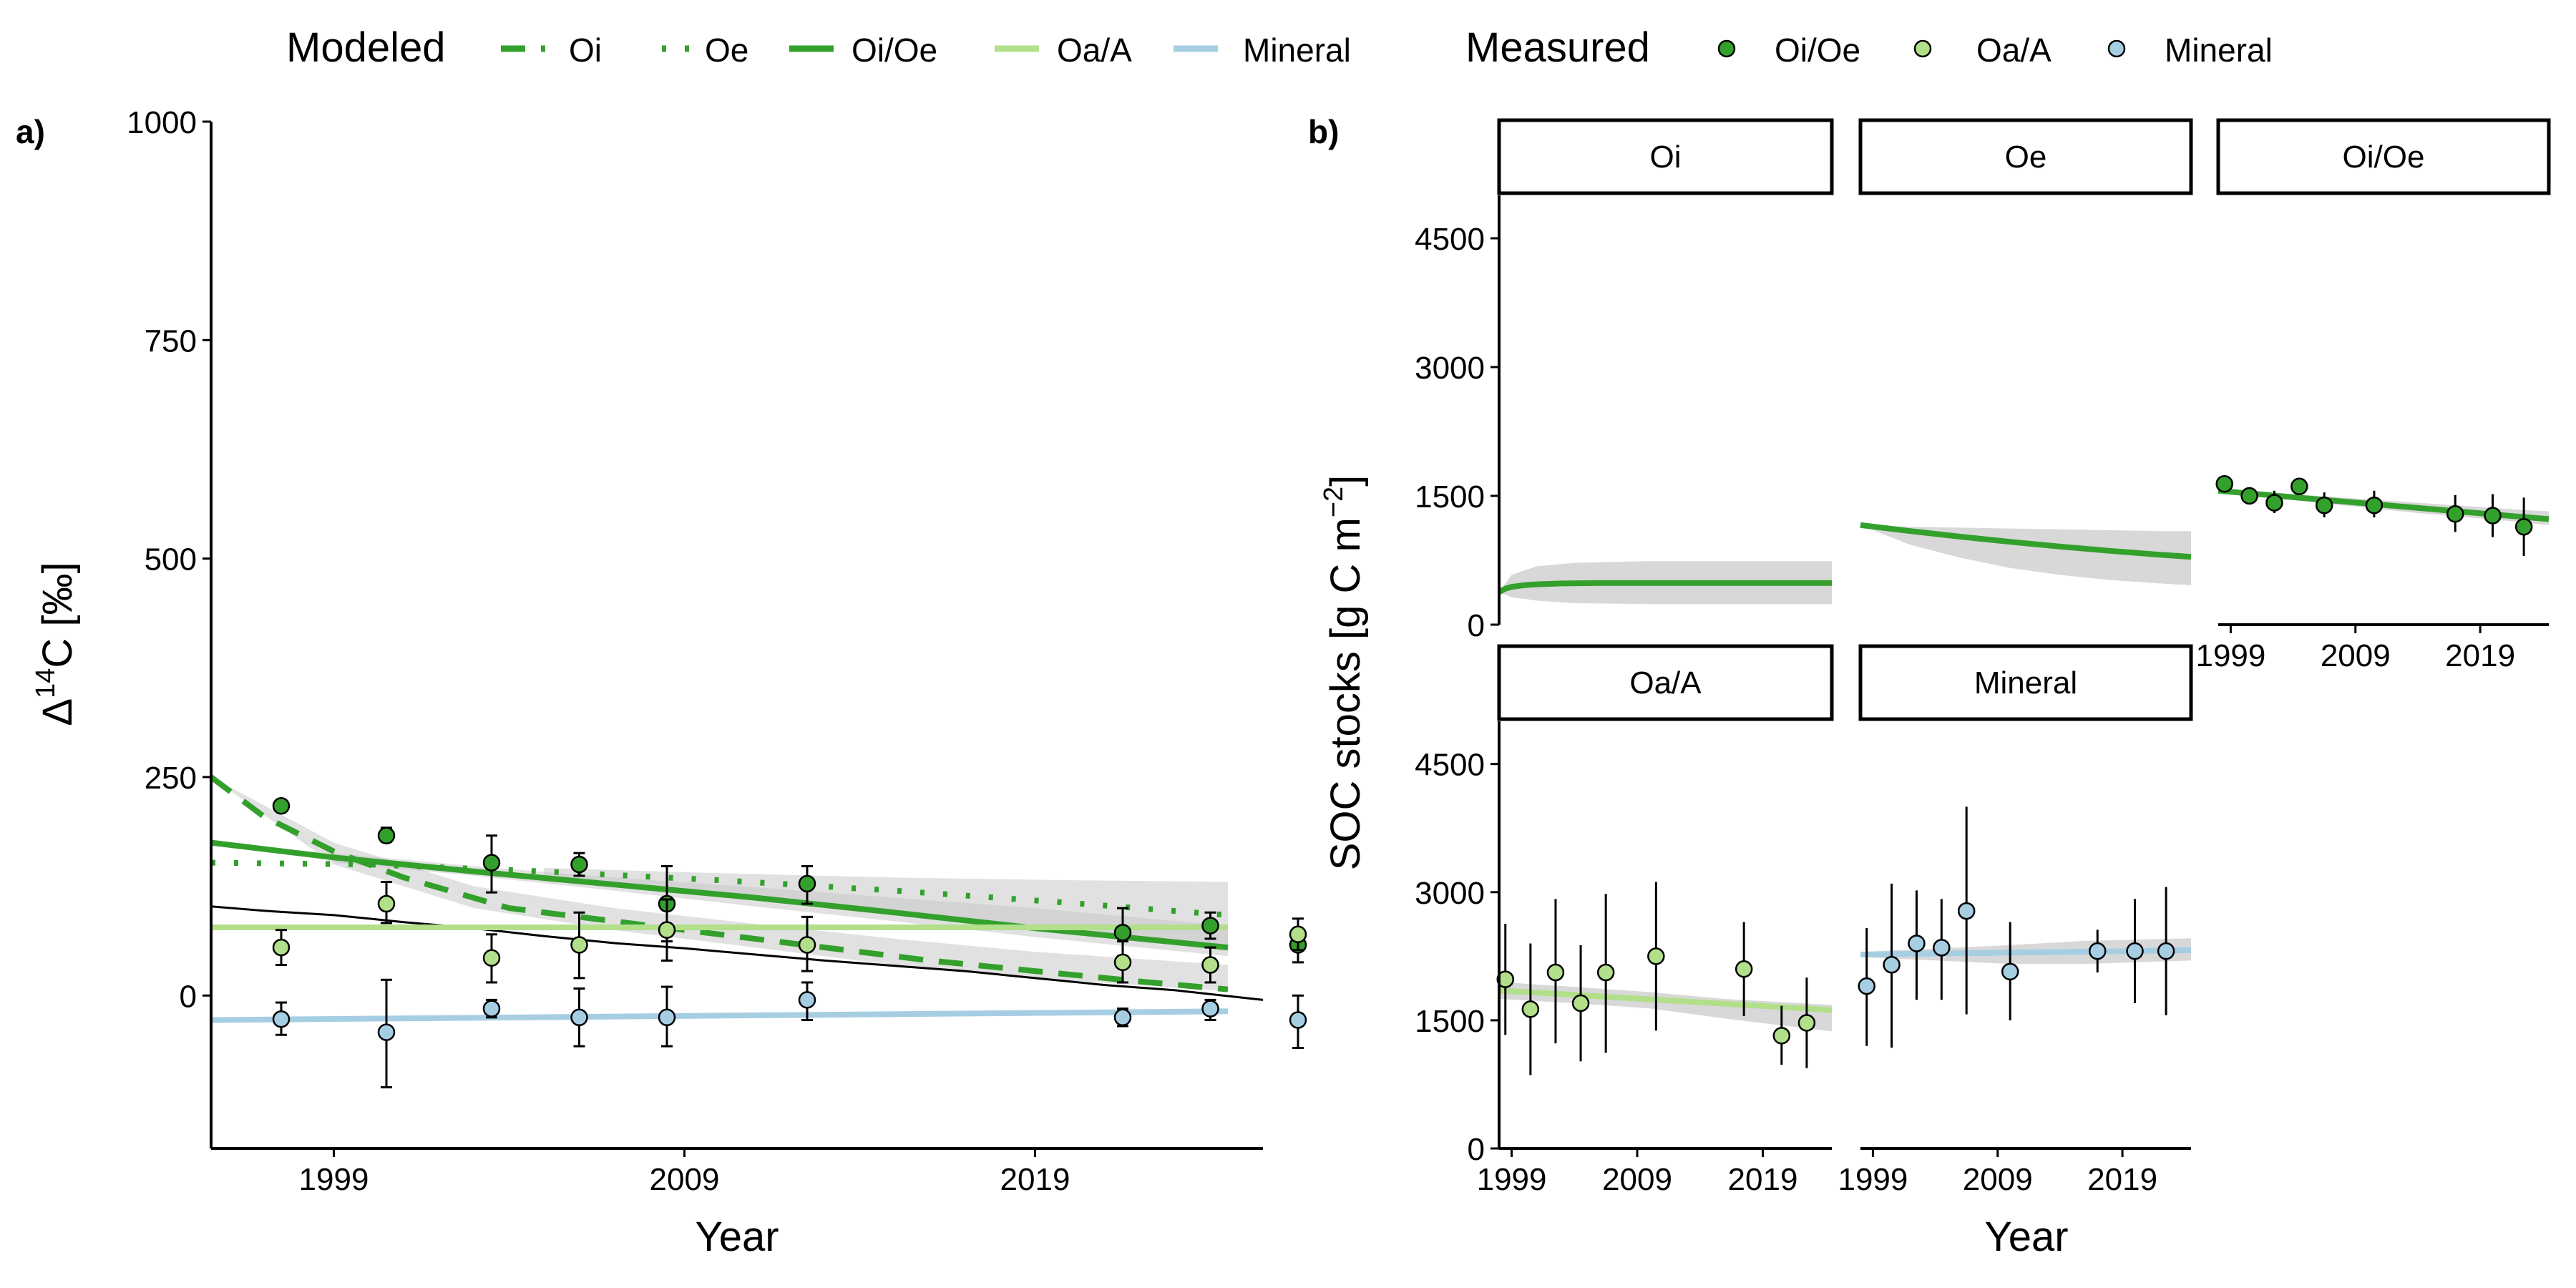 Image resolution: width=2576 pixels, height=1288 pixels. What do you see at coordinates (1345, 693) in the screenshot?
I see `y-label-main: SOC stocks [g C m` at bounding box center [1345, 693].